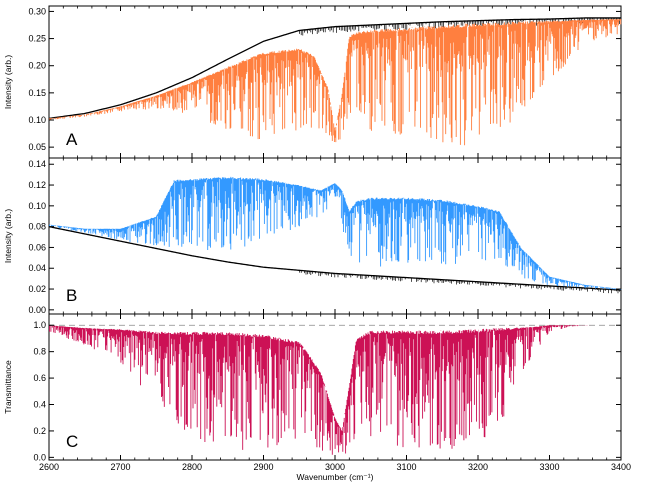 Image resolution: width=661 pixels, height=488 pixels. Describe the element at coordinates (335, 467) in the screenshot. I see `x-tick-label: 3000` at that location.